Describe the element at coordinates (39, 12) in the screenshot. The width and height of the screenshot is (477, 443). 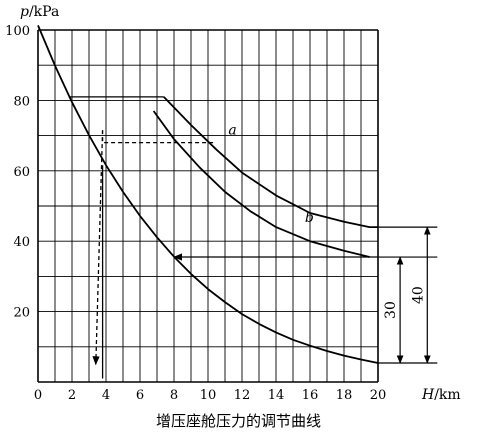
I see `y-axis-label: p/kPa` at that location.